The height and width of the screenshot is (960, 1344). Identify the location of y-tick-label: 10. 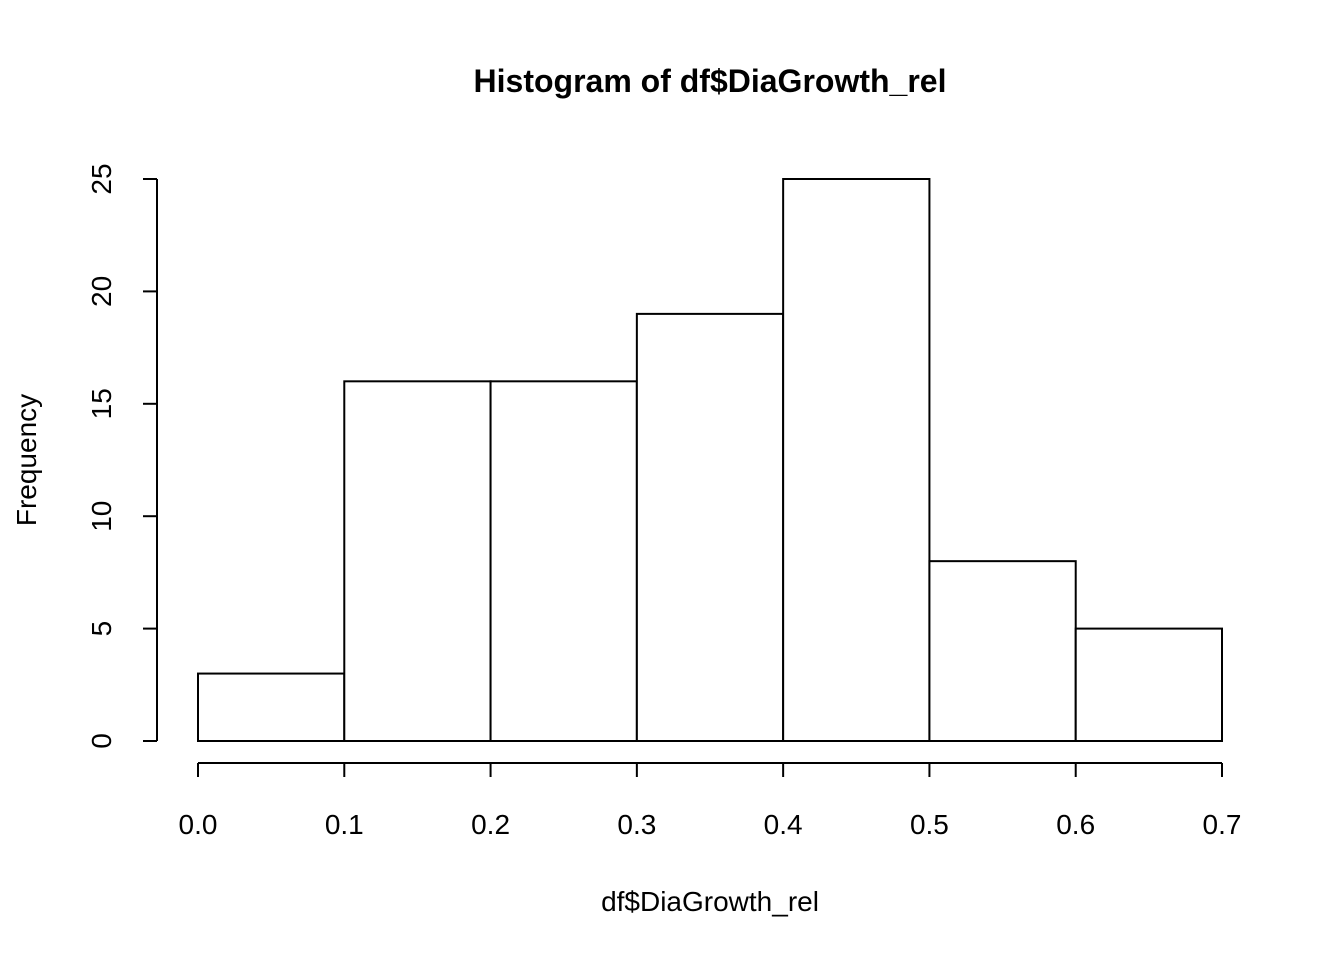
(101, 516).